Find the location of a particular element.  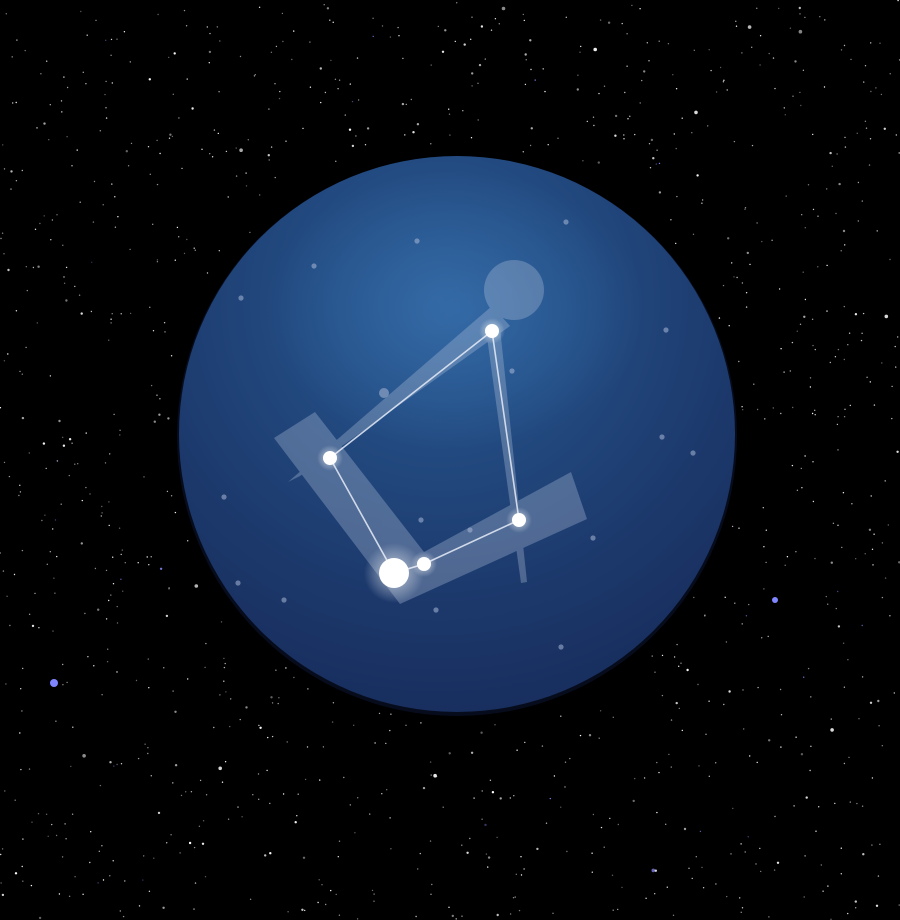

faint-star is located at coordinates (384, 393).